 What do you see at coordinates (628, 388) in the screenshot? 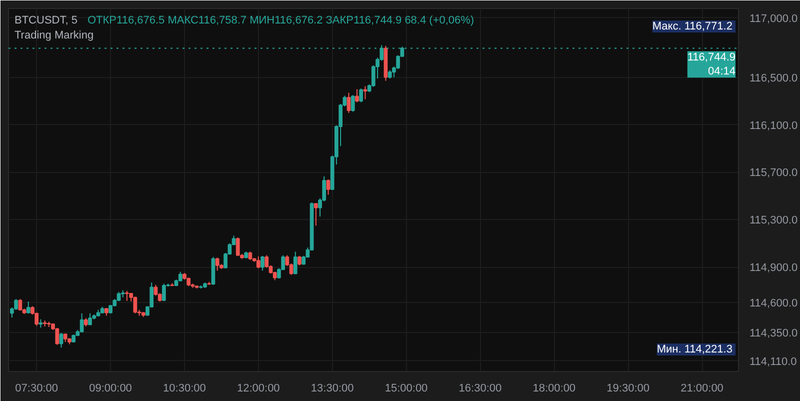
I see `x-tick-label: 19:30:00` at bounding box center [628, 388].